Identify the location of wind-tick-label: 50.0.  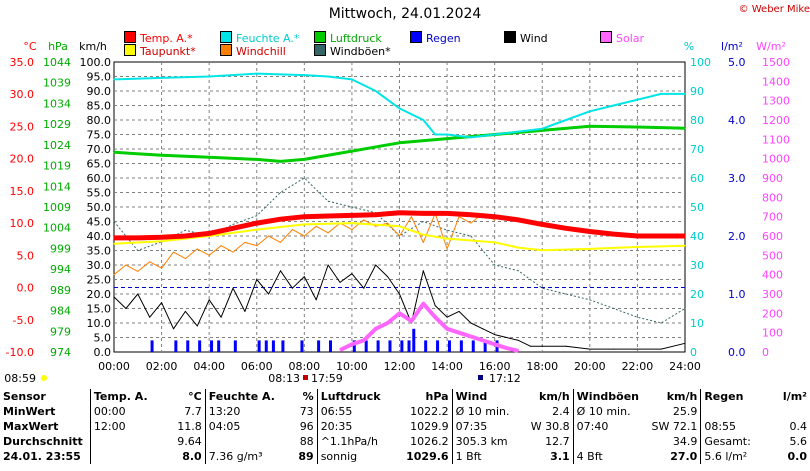
(99, 207).